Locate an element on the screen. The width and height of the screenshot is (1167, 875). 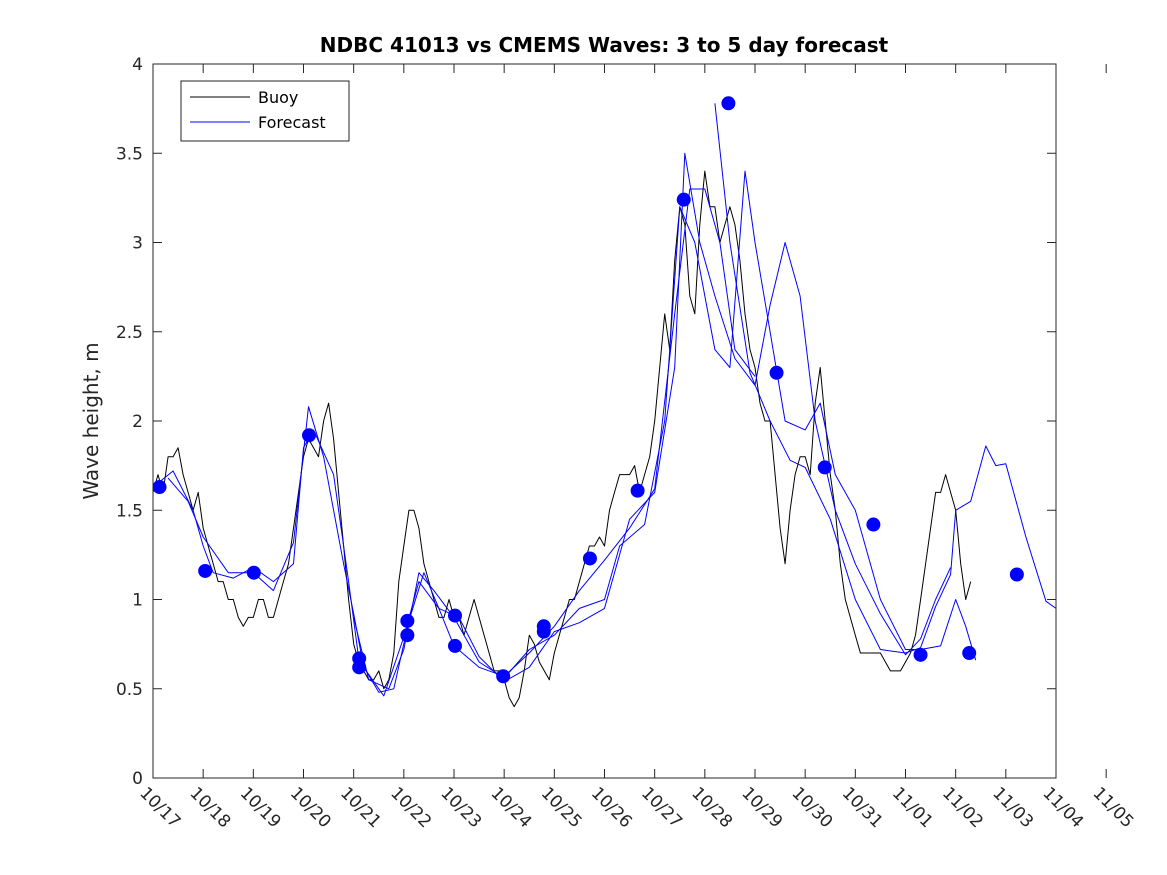
legend-forecast-label: Forecast is located at coordinates (292, 122).